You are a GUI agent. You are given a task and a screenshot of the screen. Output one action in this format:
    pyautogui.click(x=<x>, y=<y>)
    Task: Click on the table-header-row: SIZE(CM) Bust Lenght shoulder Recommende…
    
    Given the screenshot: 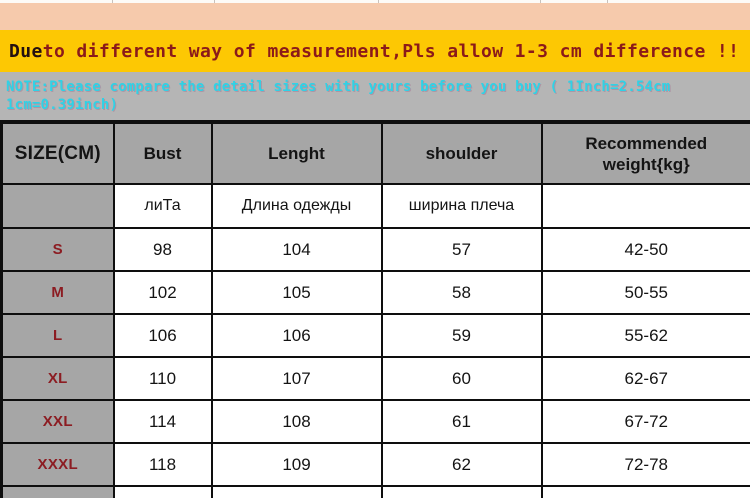 What is the action you would take?
    pyautogui.click(x=375, y=153)
    